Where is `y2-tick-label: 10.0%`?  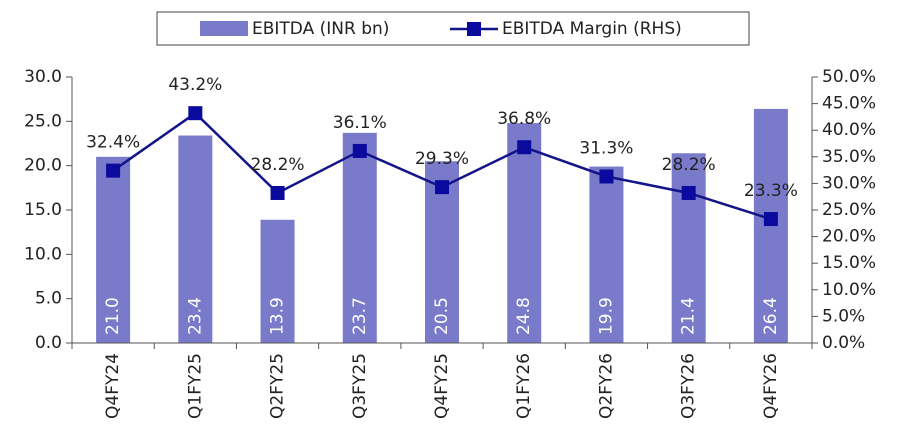
y2-tick-label: 10.0% is located at coordinates (849, 290).